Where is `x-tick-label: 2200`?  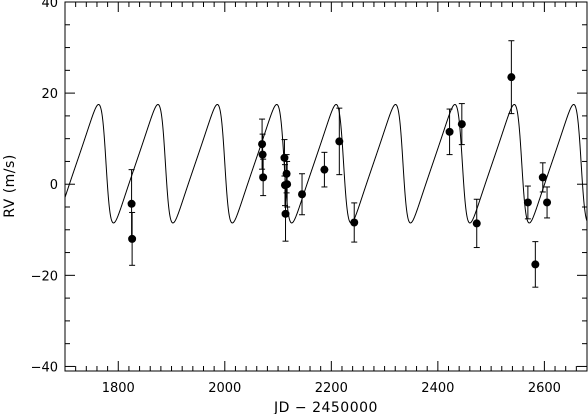
x-tick-label: 2200 is located at coordinates (331, 388).